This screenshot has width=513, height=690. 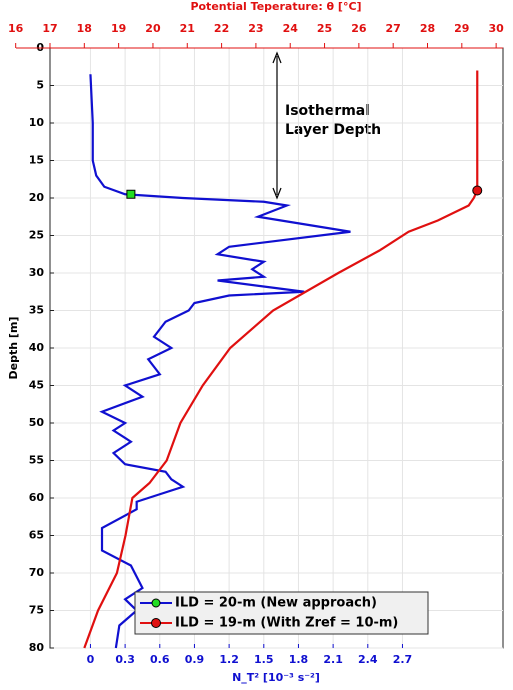 I want to click on x-tick-label: 1.2, so click(x=229, y=659).